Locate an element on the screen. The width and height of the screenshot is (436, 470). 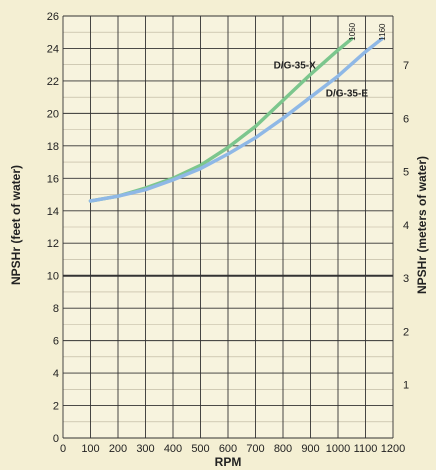
y-tick-label: 2 is located at coordinates (56, 407).